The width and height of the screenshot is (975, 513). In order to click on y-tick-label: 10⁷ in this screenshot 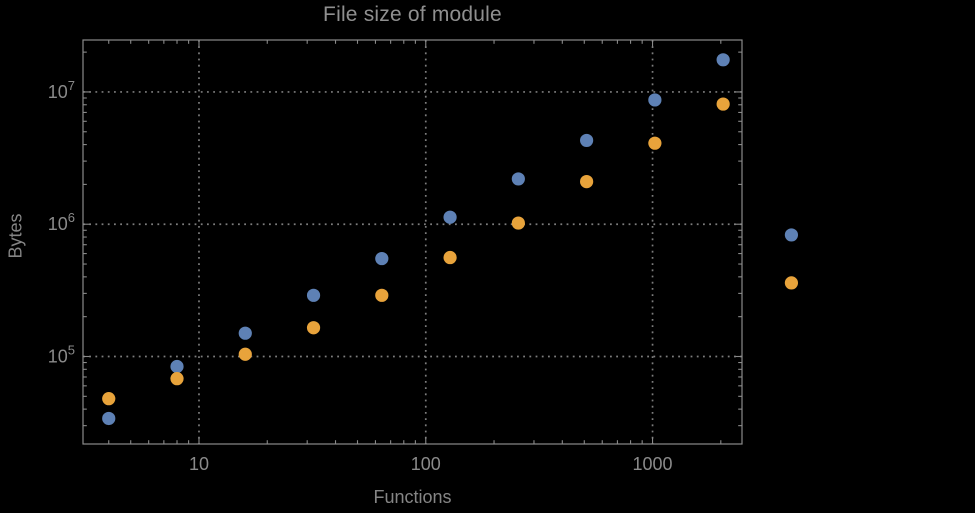, I will do `click(61, 90)`.